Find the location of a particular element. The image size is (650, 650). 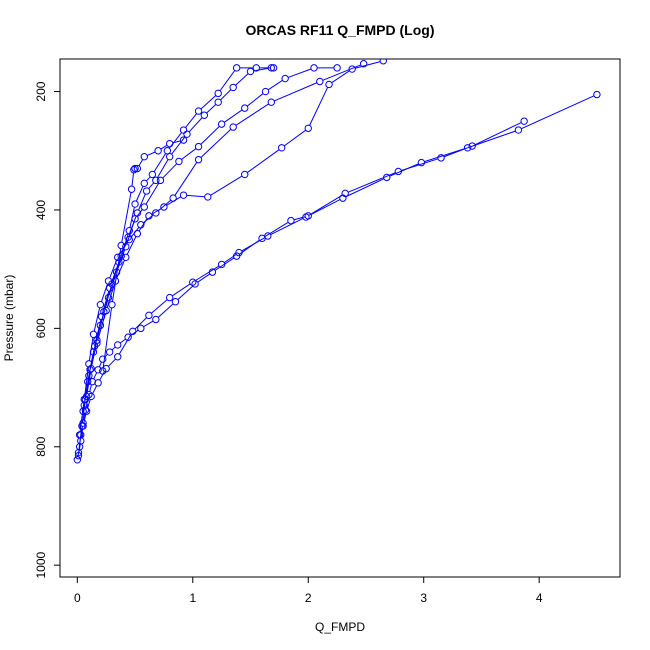

x-tick-label: 3 is located at coordinates (423, 598).